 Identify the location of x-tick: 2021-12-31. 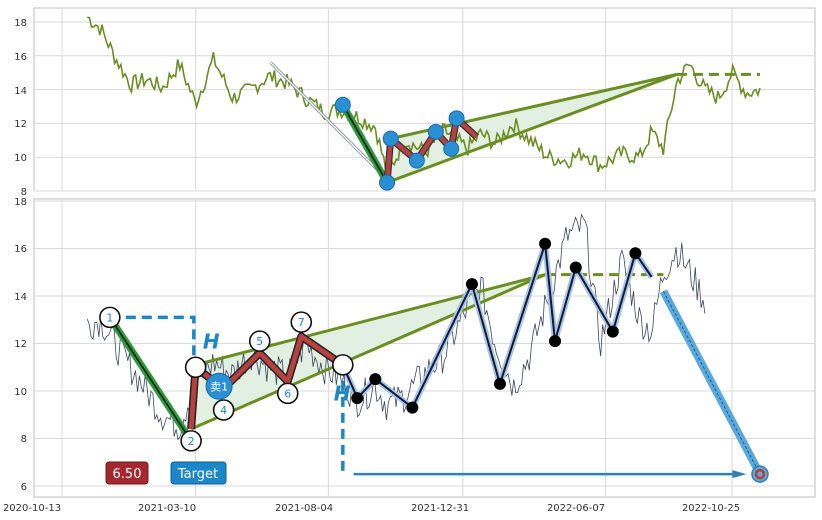
(440, 508).